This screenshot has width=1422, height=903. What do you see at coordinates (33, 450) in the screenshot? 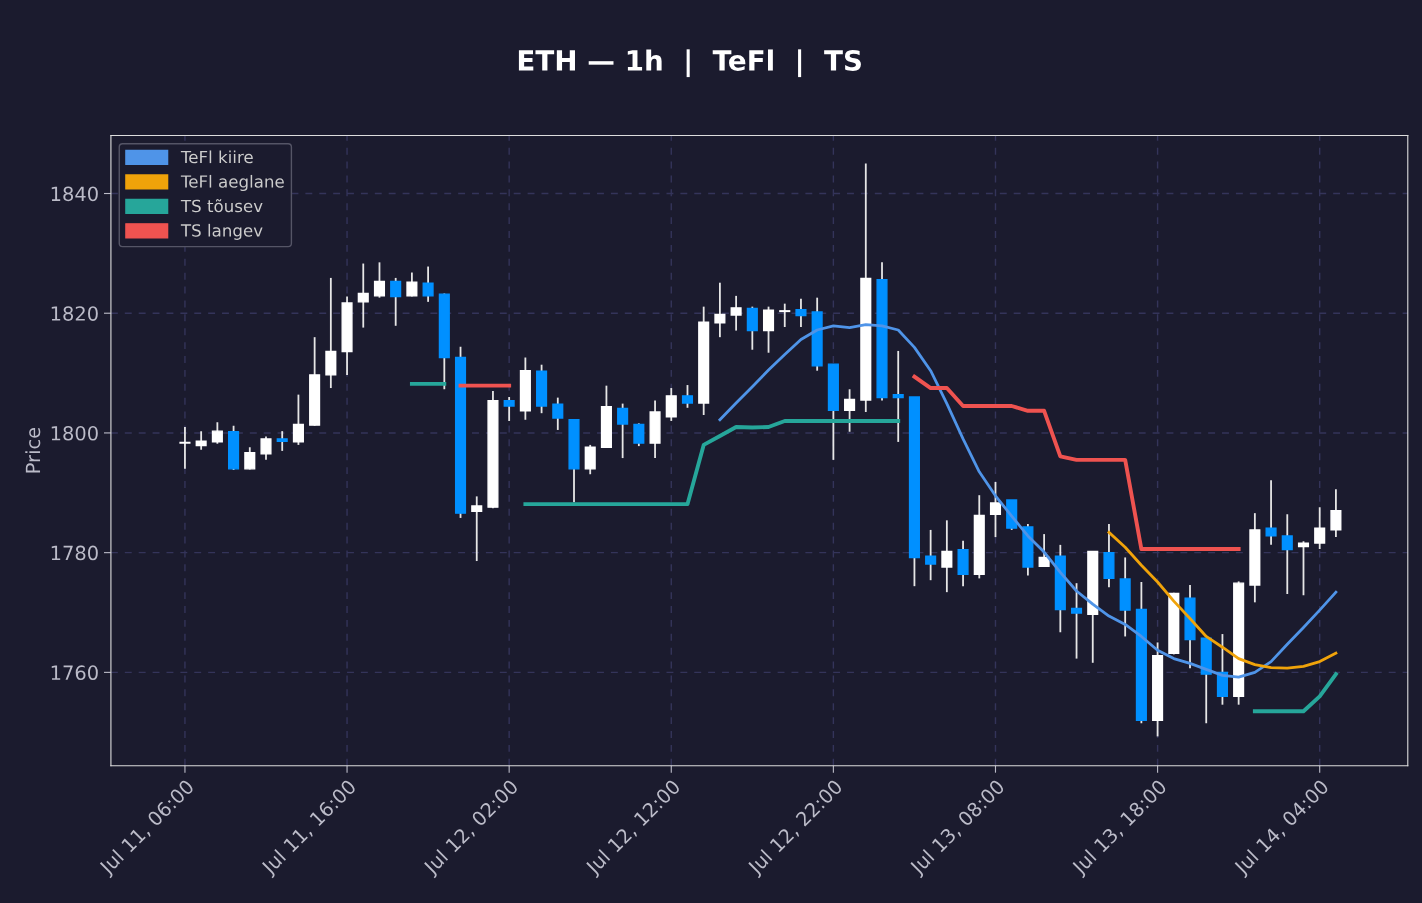
I see `y-axis-title: Price` at bounding box center [33, 450].